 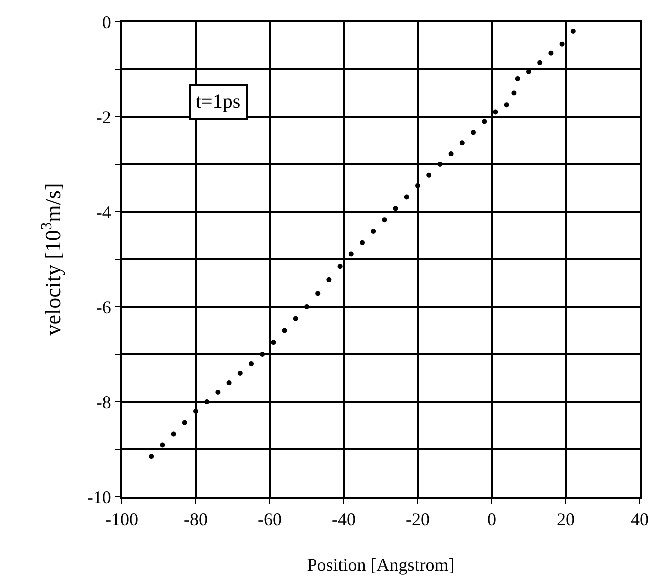 What do you see at coordinates (640, 520) in the screenshot?
I see `x-tick-label: 40` at bounding box center [640, 520].